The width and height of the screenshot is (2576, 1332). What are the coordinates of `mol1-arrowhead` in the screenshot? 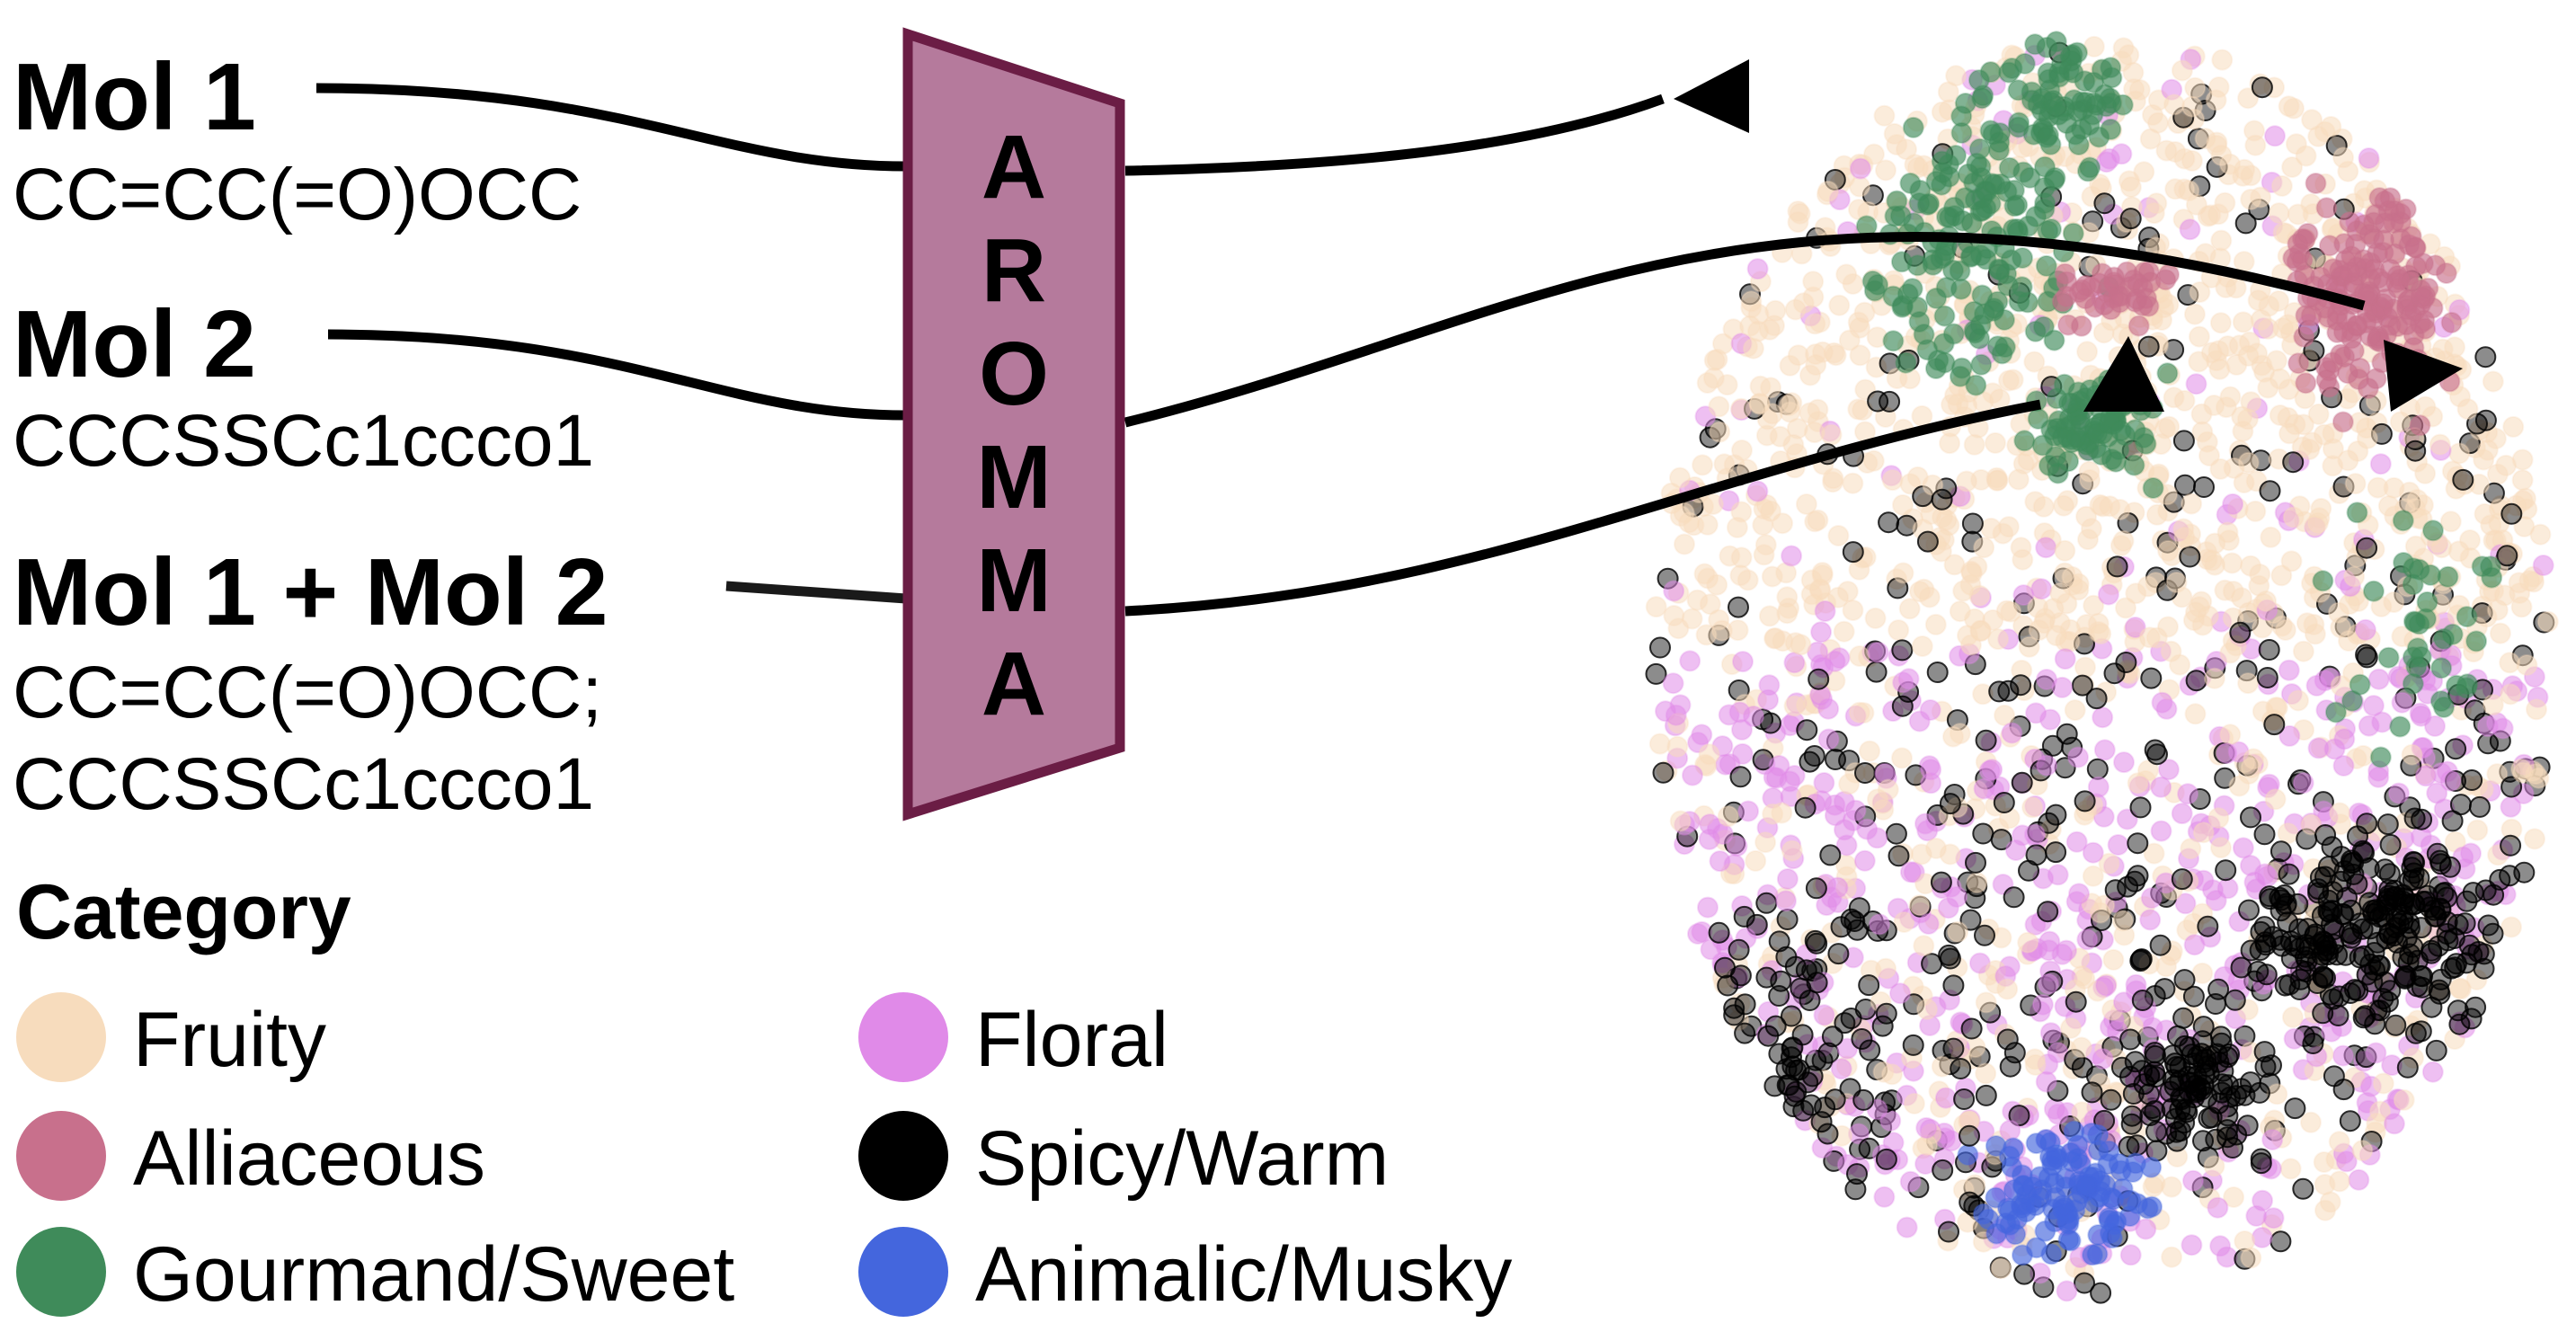 It's located at (1711, 96).